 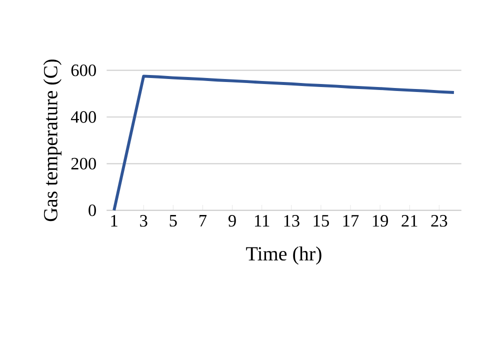 What do you see at coordinates (114, 220) in the screenshot?
I see `x-tick-label: 1` at bounding box center [114, 220].